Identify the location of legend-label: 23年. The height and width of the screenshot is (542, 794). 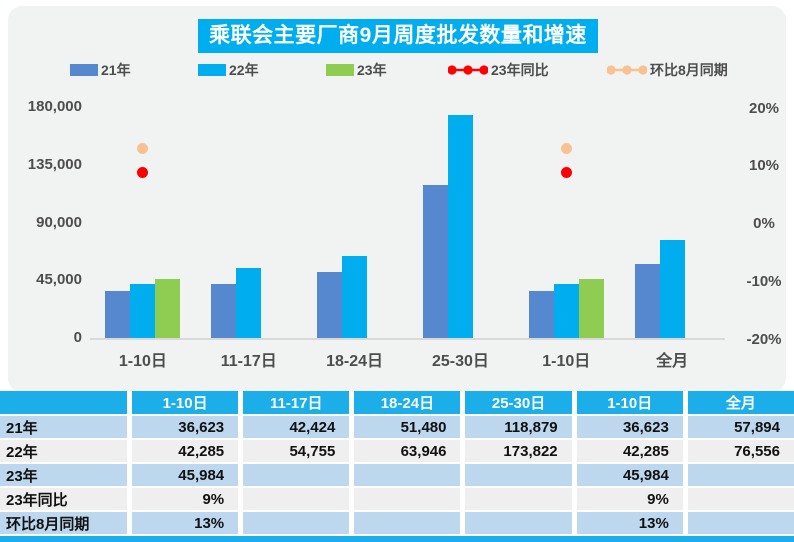
(372, 70).